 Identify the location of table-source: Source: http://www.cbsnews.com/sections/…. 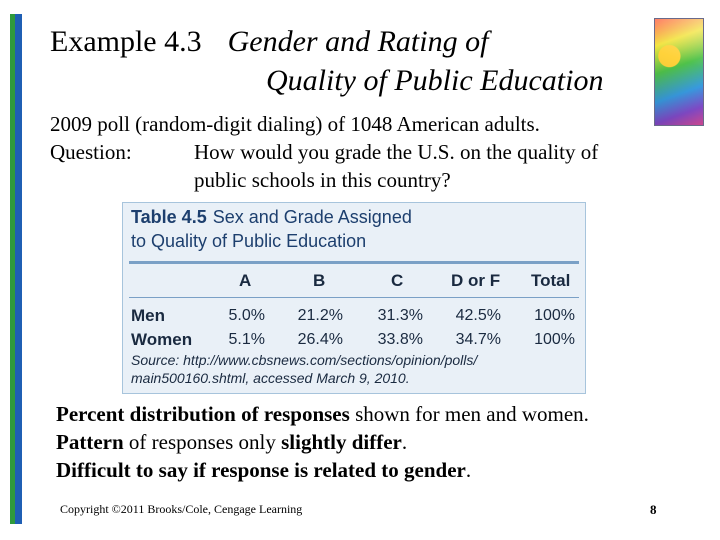
(304, 369).